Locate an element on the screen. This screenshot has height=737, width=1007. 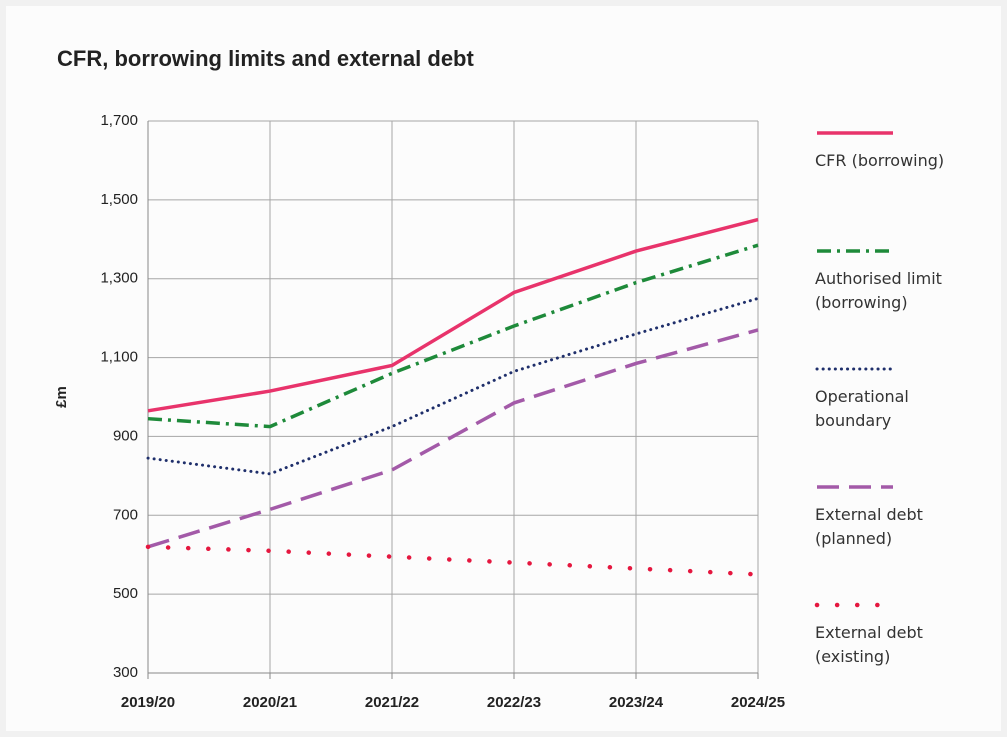
legend-label: External debt (planned) is located at coordinates (869, 526).